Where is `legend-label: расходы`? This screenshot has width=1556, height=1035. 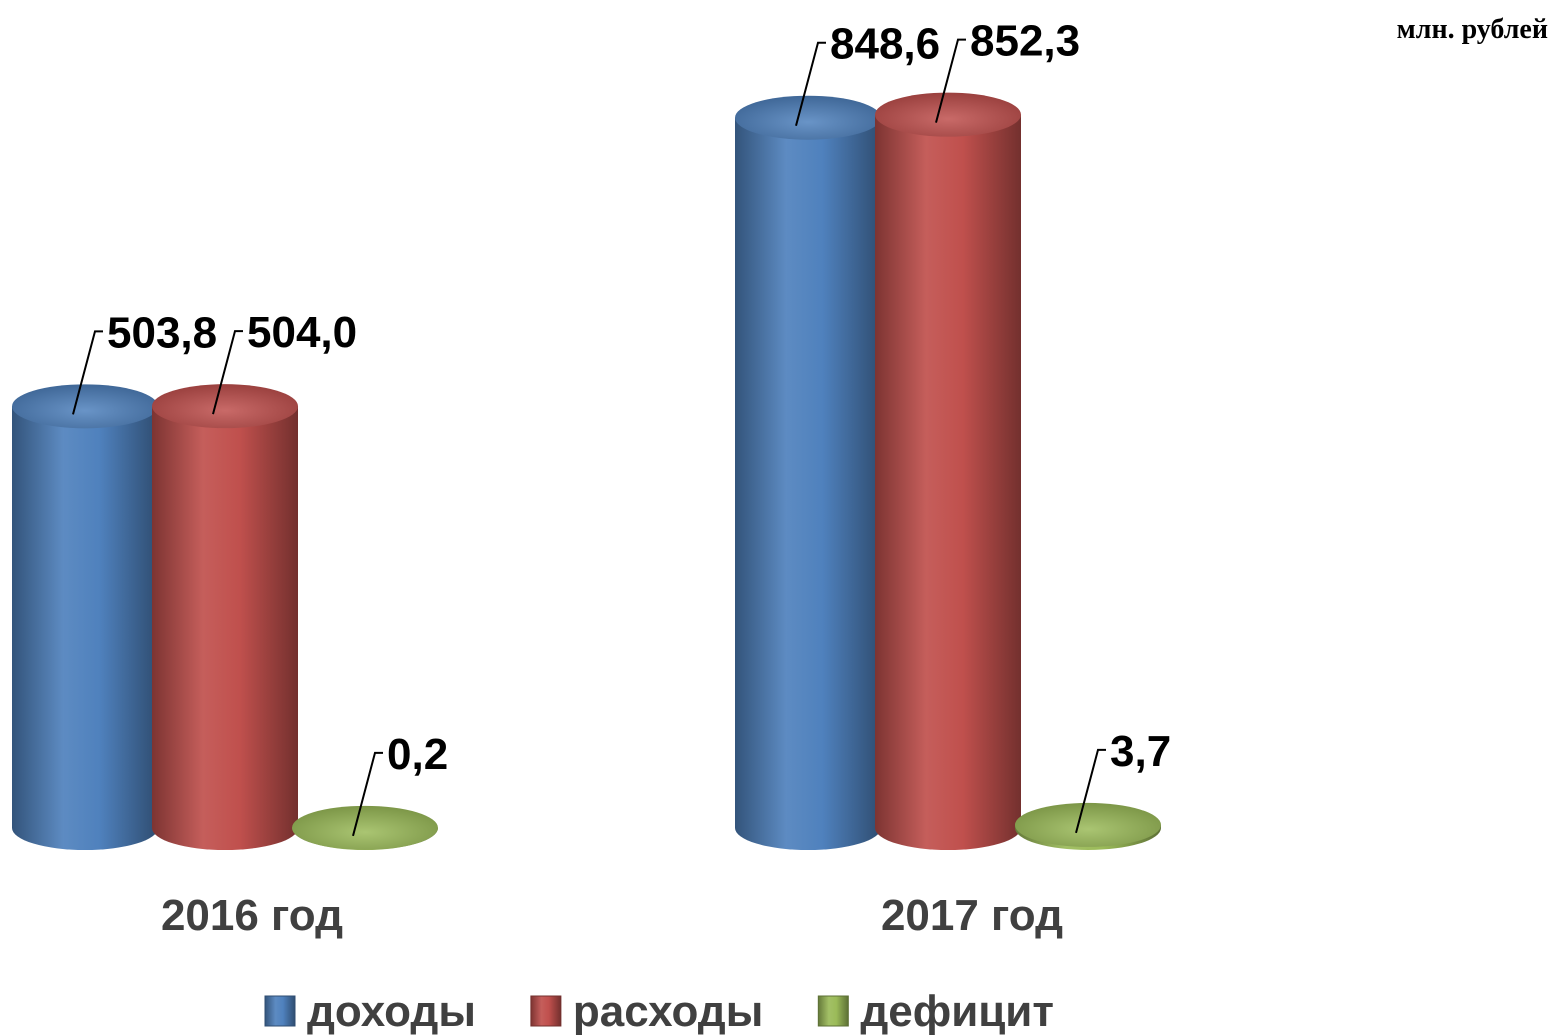
legend-label: расходы is located at coordinates (668, 1011).